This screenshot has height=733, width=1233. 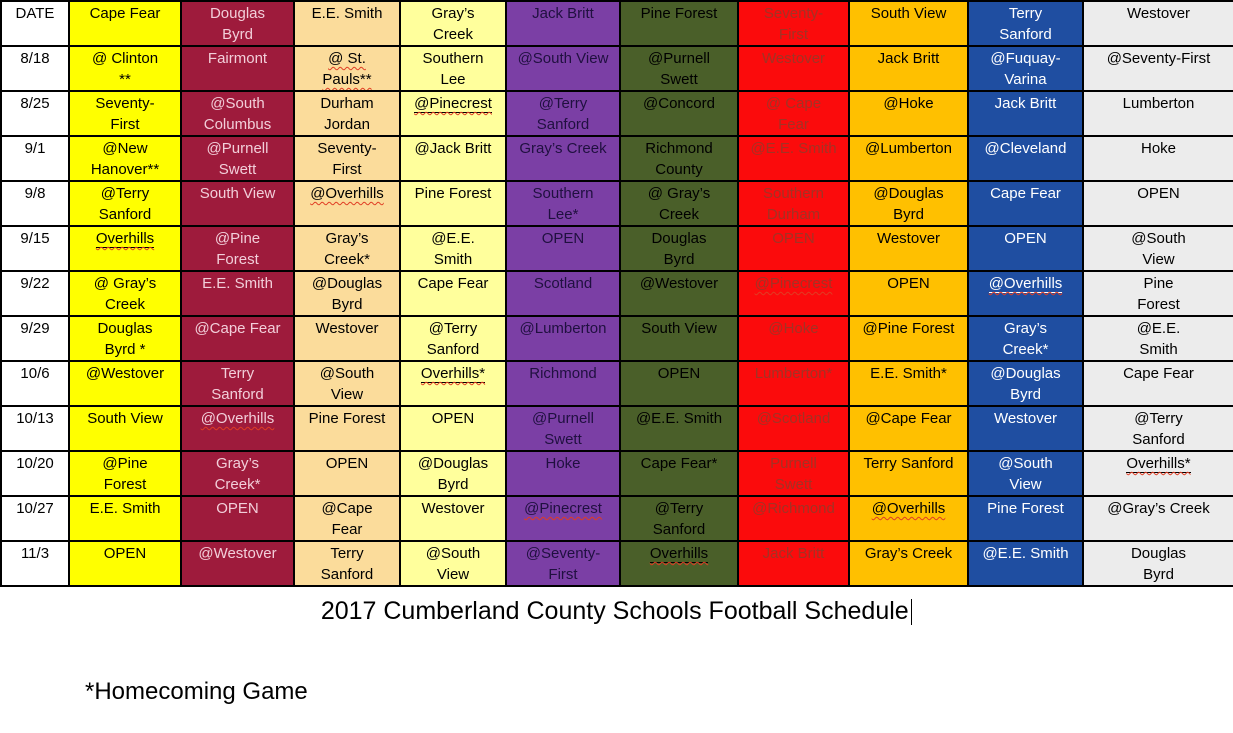 What do you see at coordinates (1025, 293) in the screenshot?
I see `schedule-cell-terry-sanford: @Overhills` at bounding box center [1025, 293].